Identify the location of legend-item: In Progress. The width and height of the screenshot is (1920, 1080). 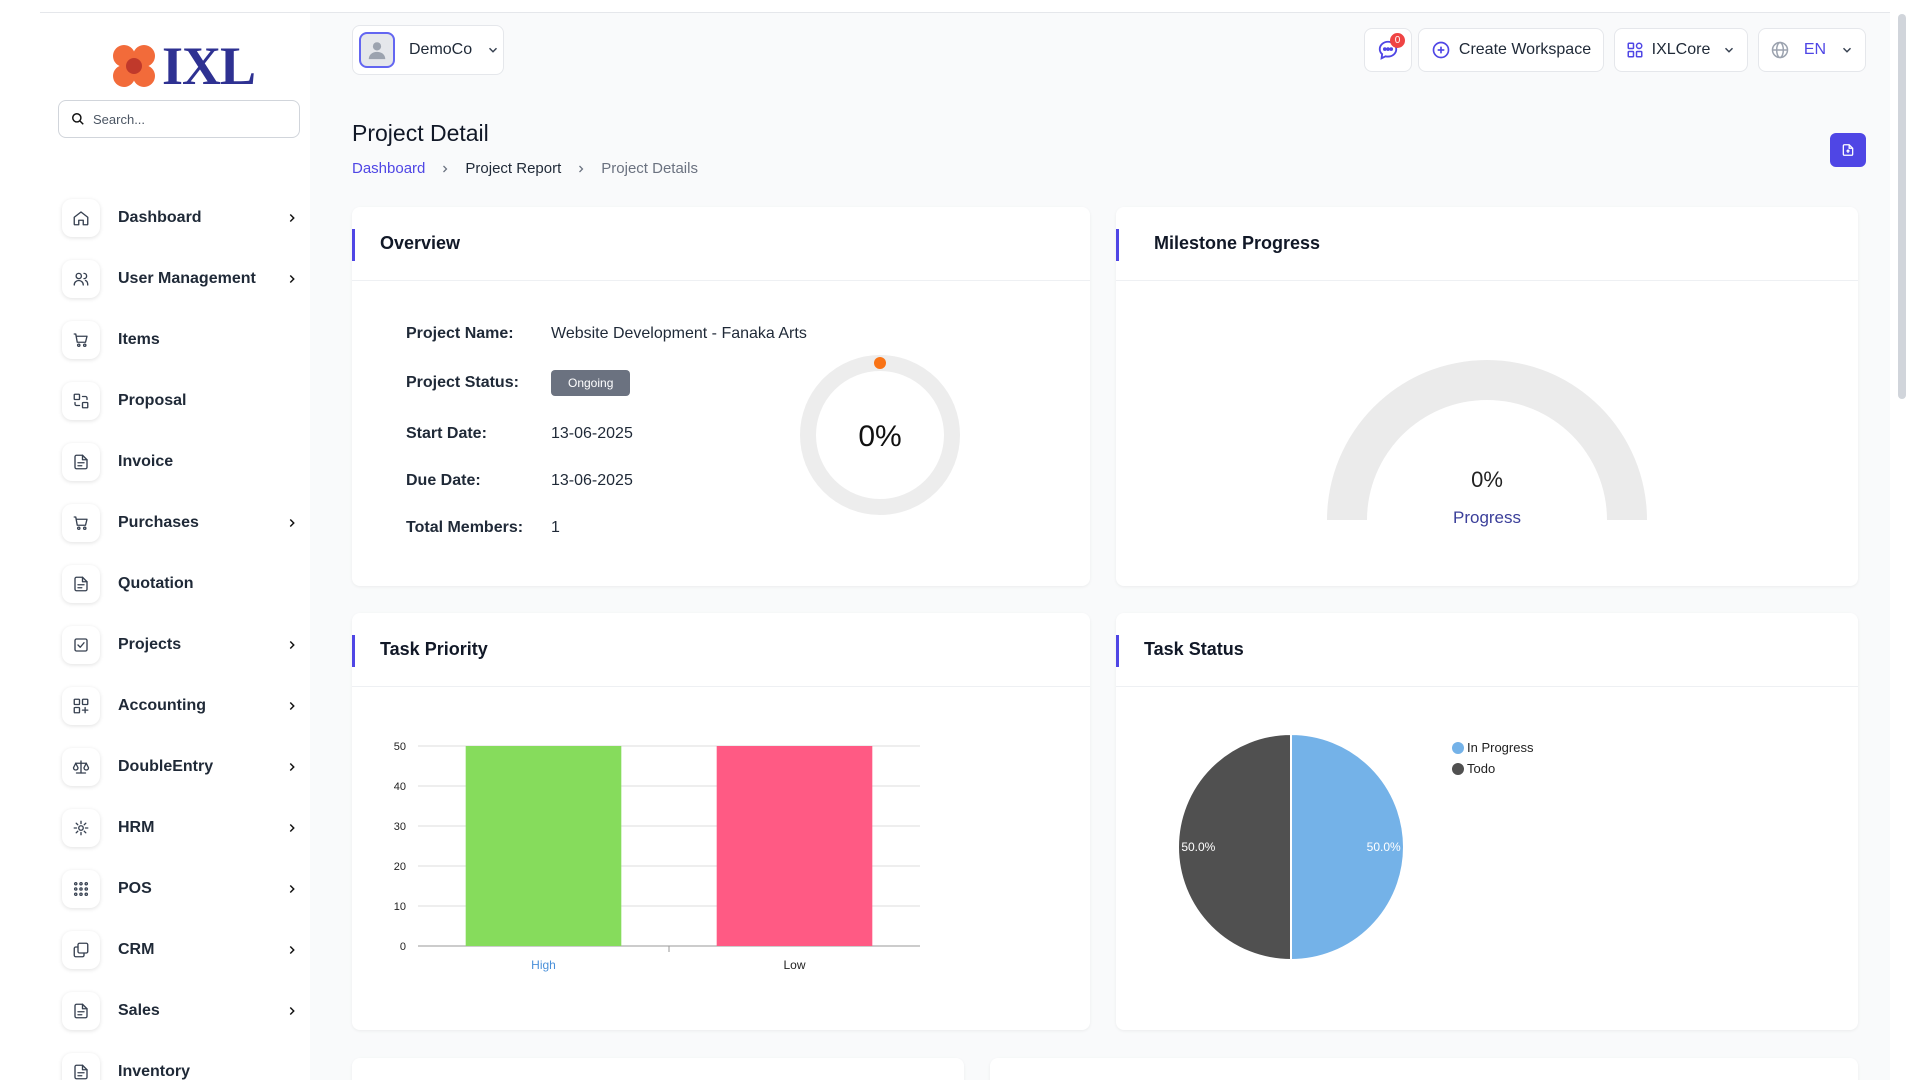
(1492, 747).